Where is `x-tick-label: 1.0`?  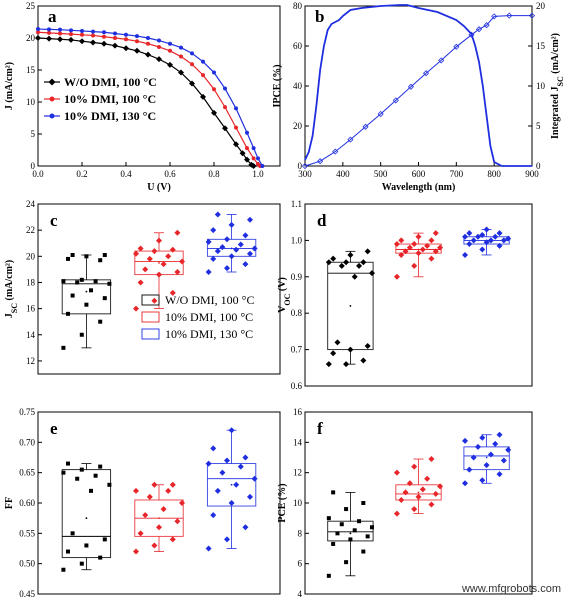
x-tick-label: 1.0 is located at coordinates (258, 174).